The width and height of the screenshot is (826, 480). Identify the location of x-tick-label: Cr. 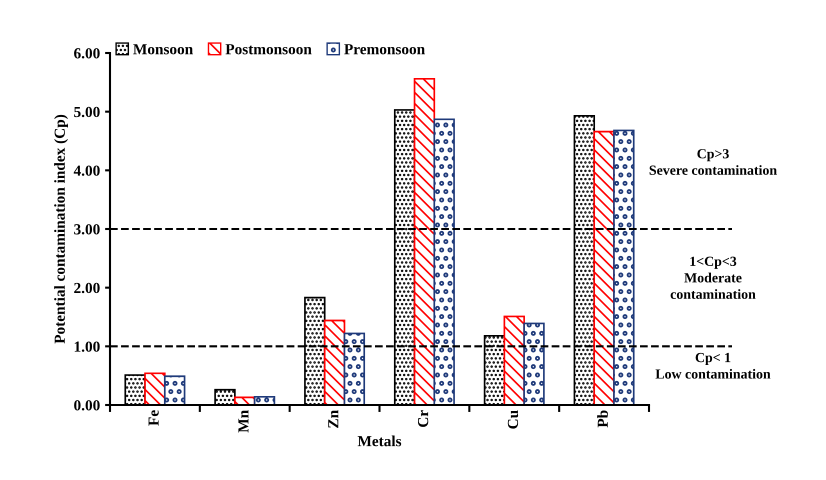
(423, 418).